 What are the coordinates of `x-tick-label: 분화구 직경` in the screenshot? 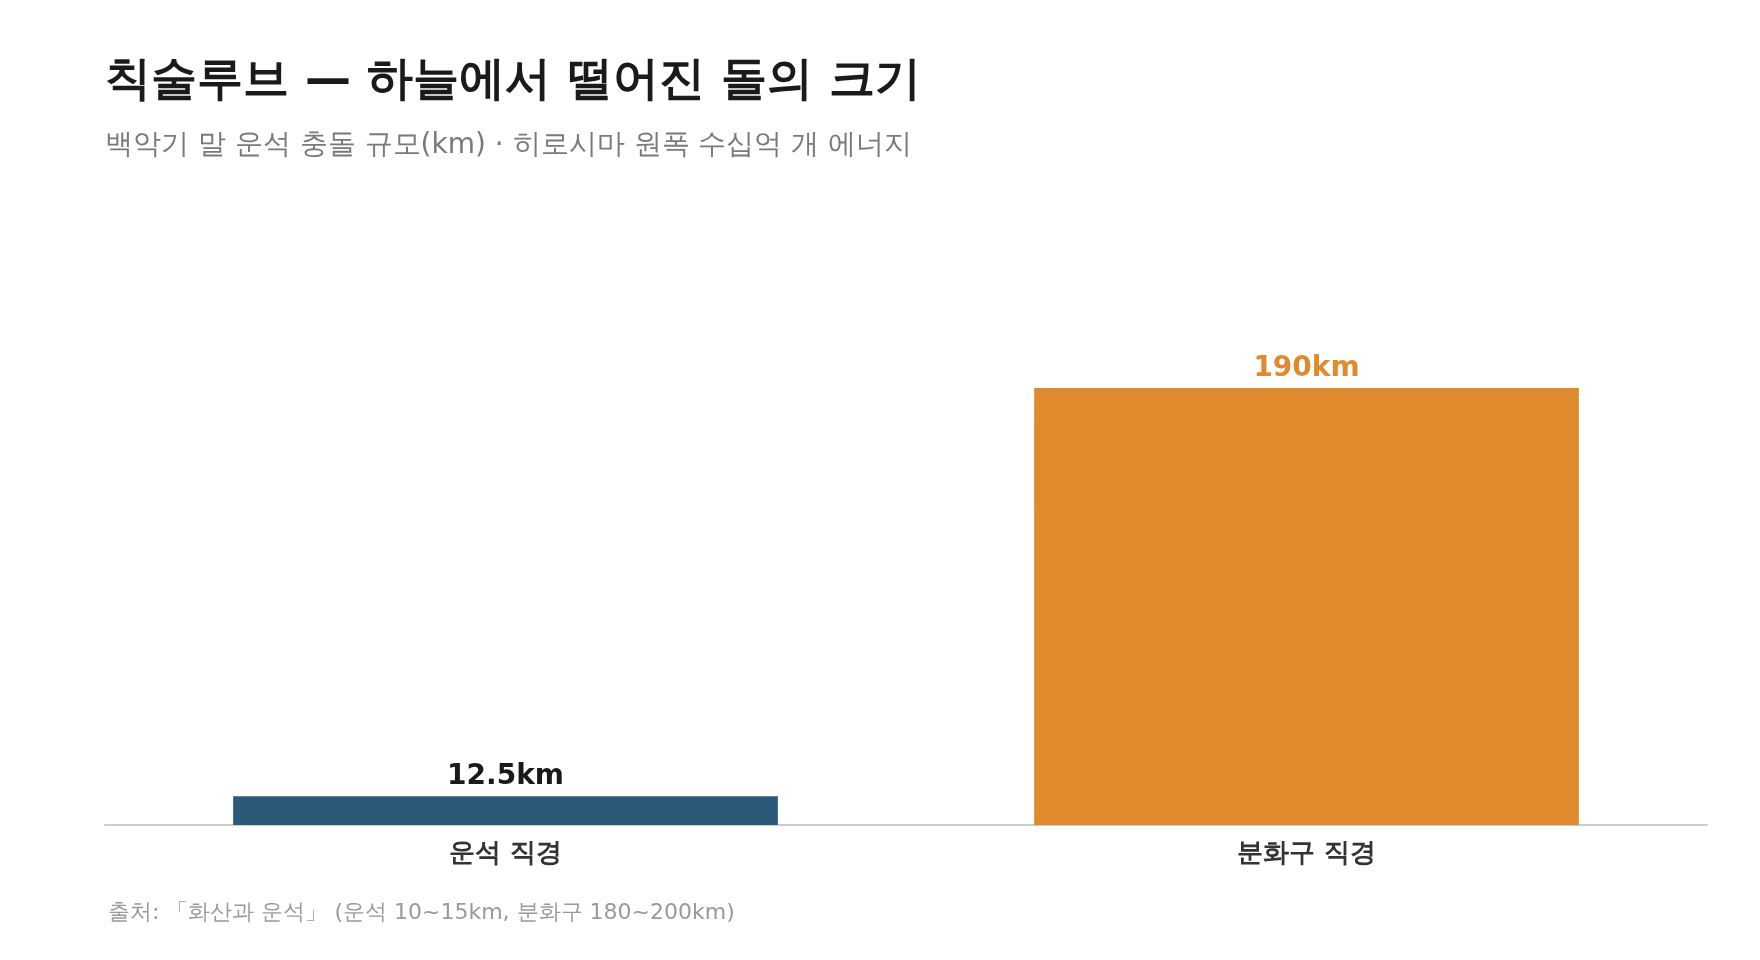 It's located at (1306, 852).